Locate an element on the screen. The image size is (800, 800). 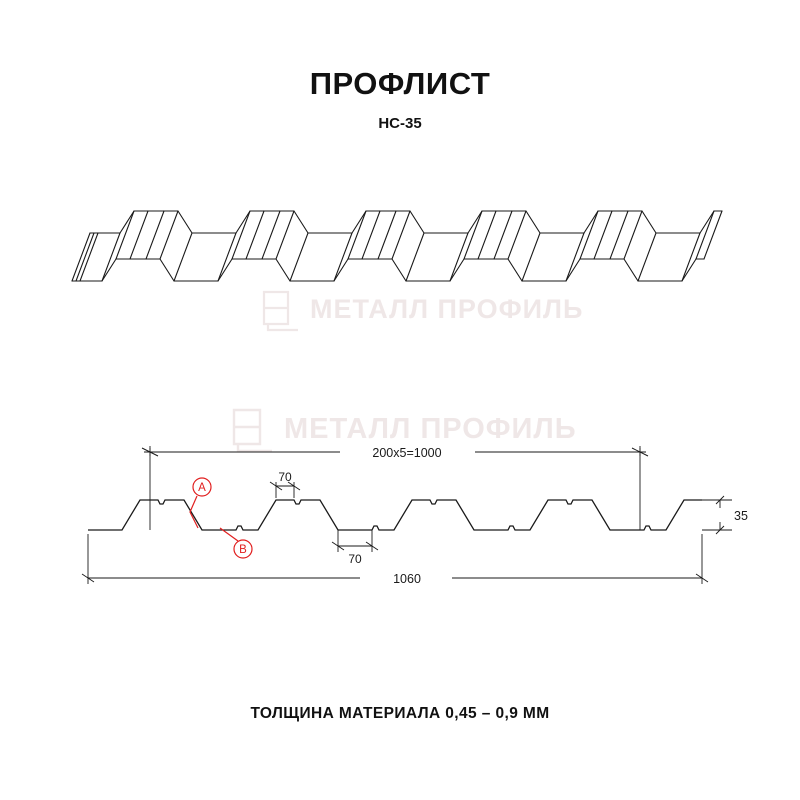
iso-sheet-body is located at coordinates (397, 246).